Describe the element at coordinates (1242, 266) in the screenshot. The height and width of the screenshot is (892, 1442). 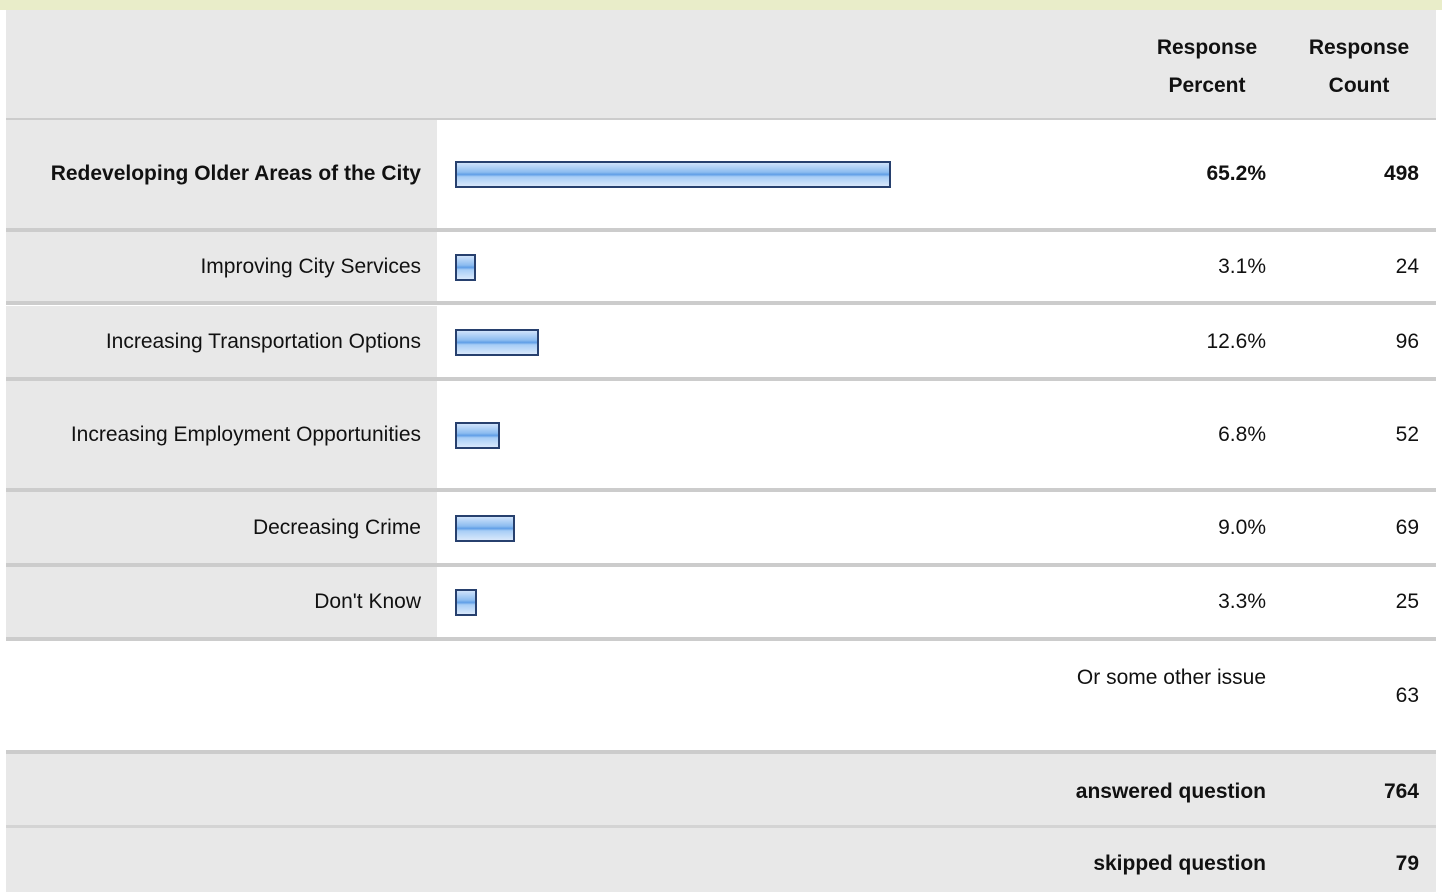
I see `percent: 3.1%` at that location.